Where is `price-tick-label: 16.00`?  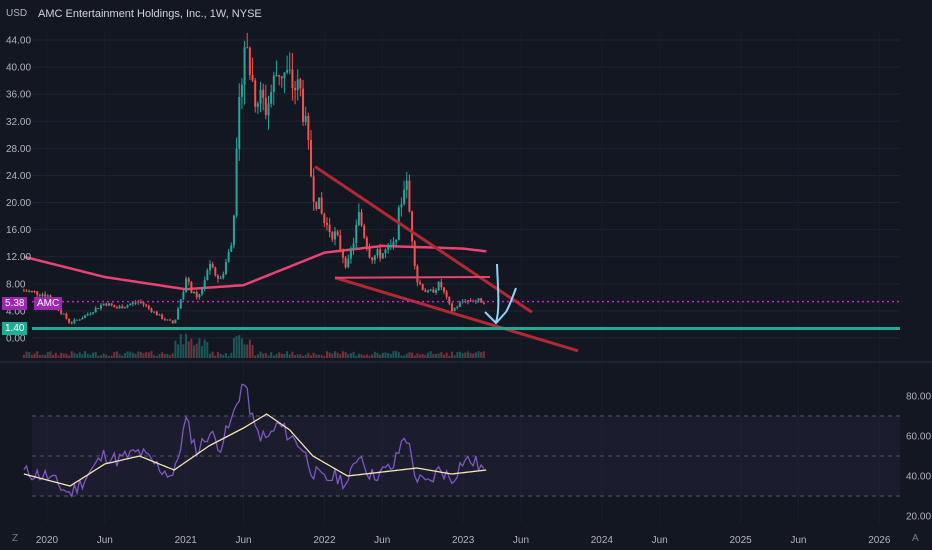
price-tick-label: 16.00 is located at coordinates (18, 230).